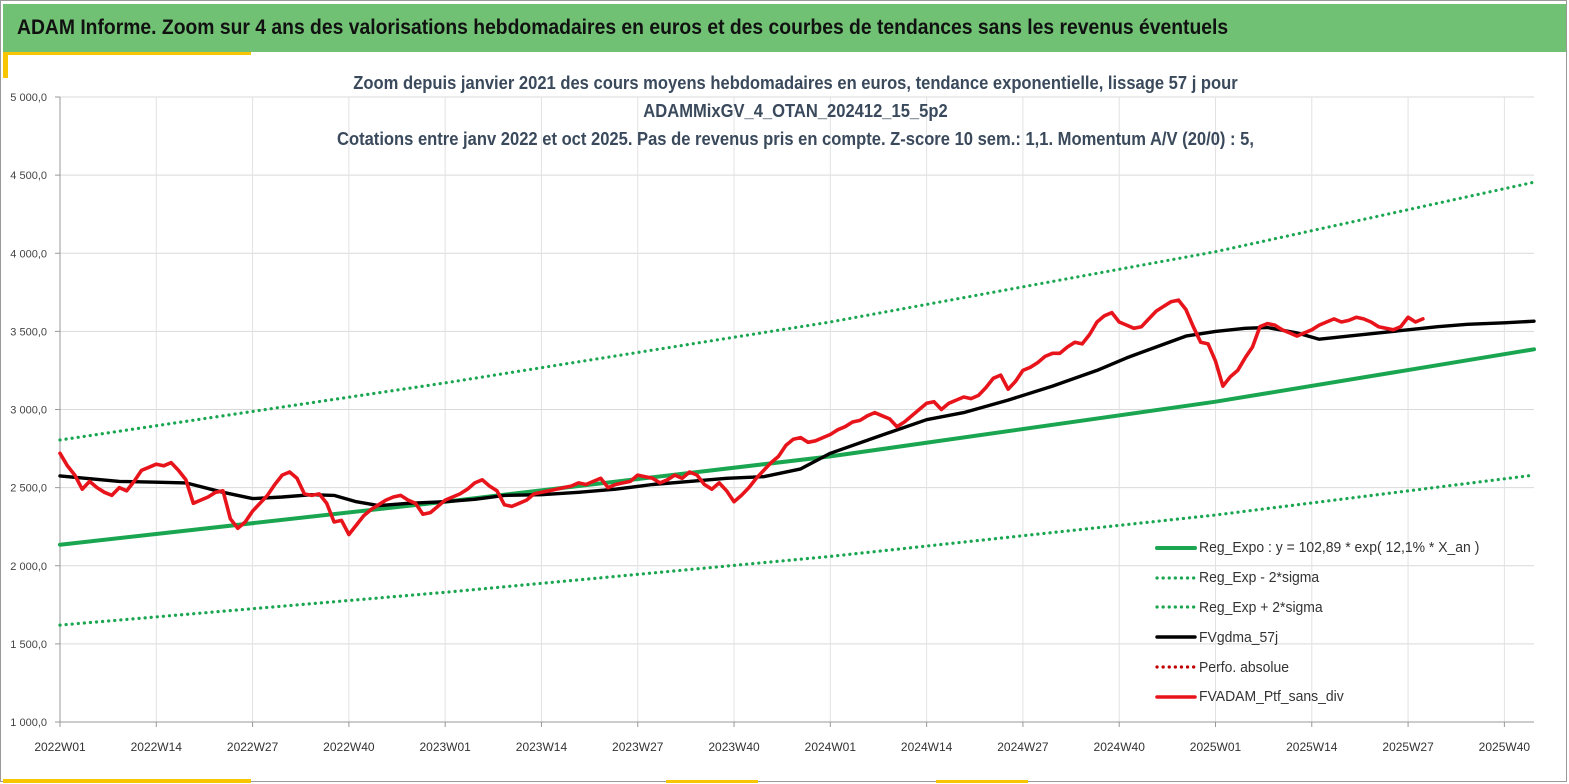 The image size is (1569, 784). I want to click on accent-stripe-left, so click(5, 65).